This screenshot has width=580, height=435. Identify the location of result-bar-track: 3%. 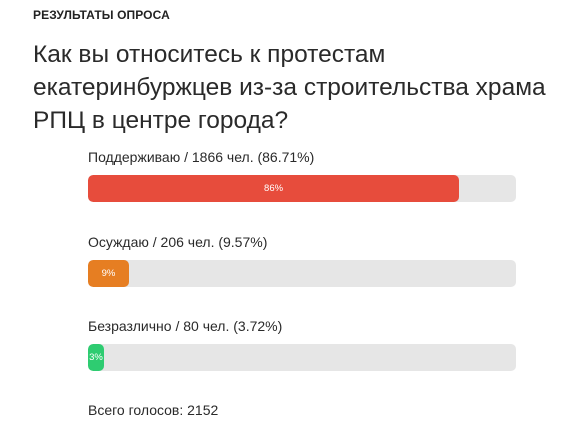
(302, 357).